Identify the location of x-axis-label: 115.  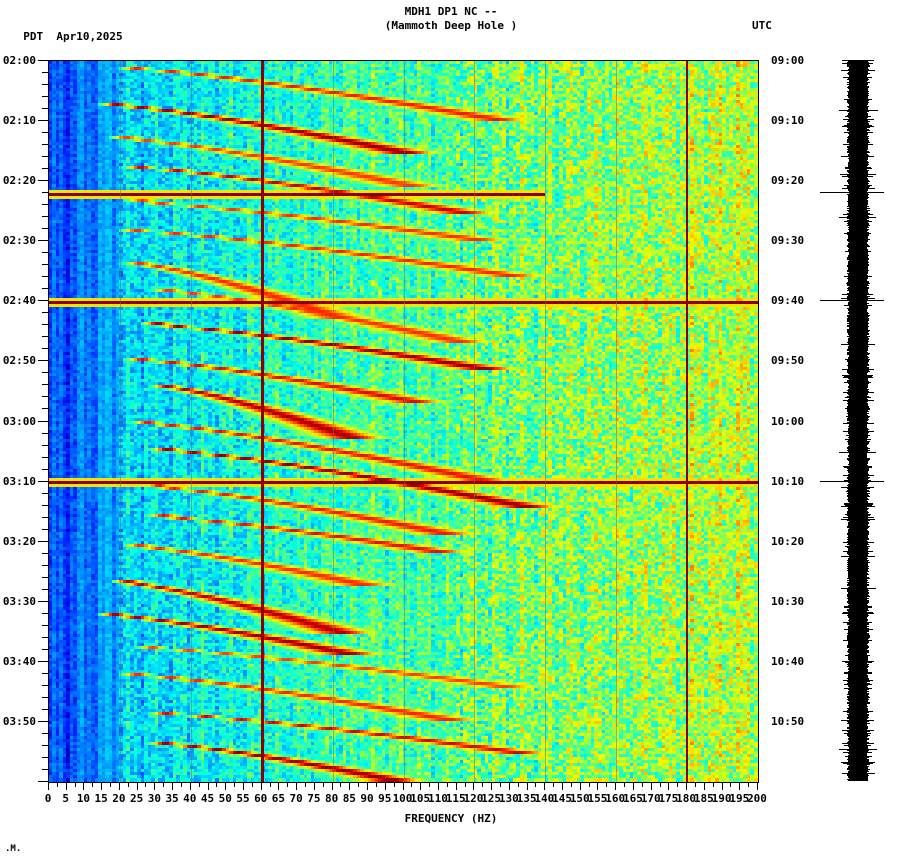
(455, 798).